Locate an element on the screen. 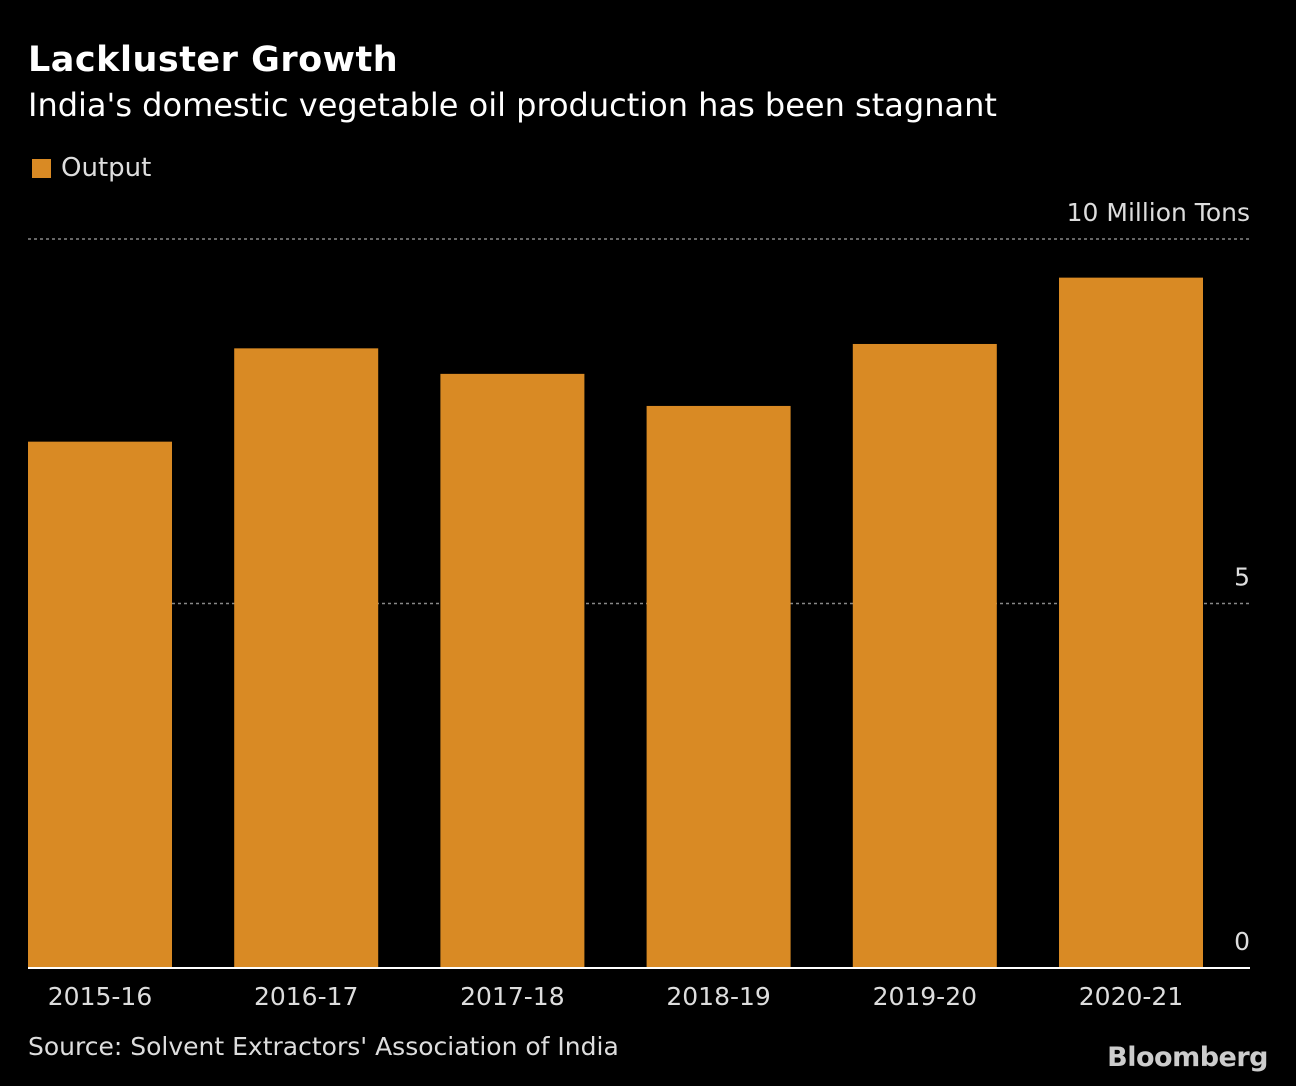  x-tick-label: 2015-16 is located at coordinates (100, 996).